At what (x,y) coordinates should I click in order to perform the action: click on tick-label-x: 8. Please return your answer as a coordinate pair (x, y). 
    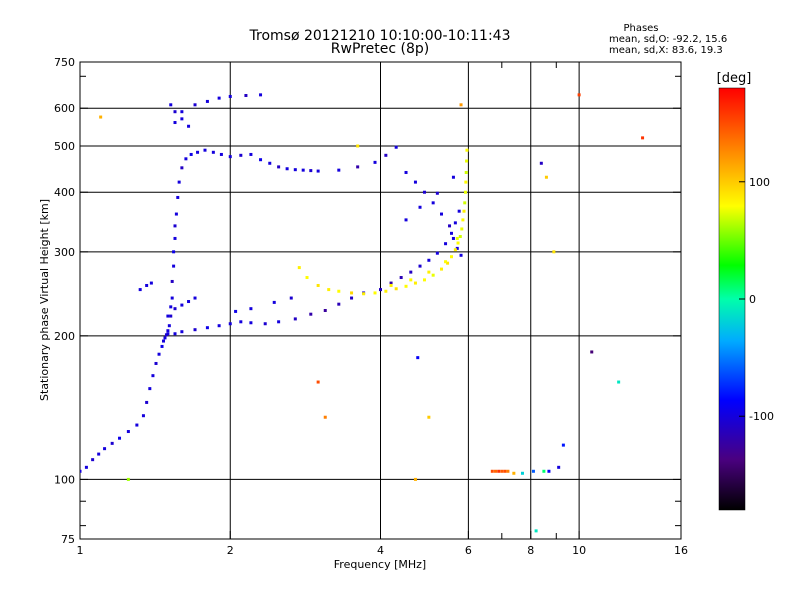
    Looking at the image, I should click on (530, 550).